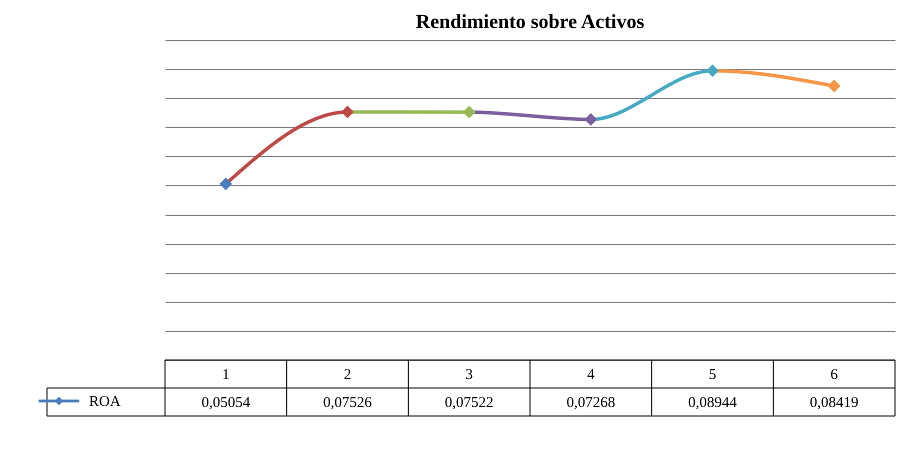 The image size is (916, 469). I want to click on legend-label: ROA, so click(105, 402).